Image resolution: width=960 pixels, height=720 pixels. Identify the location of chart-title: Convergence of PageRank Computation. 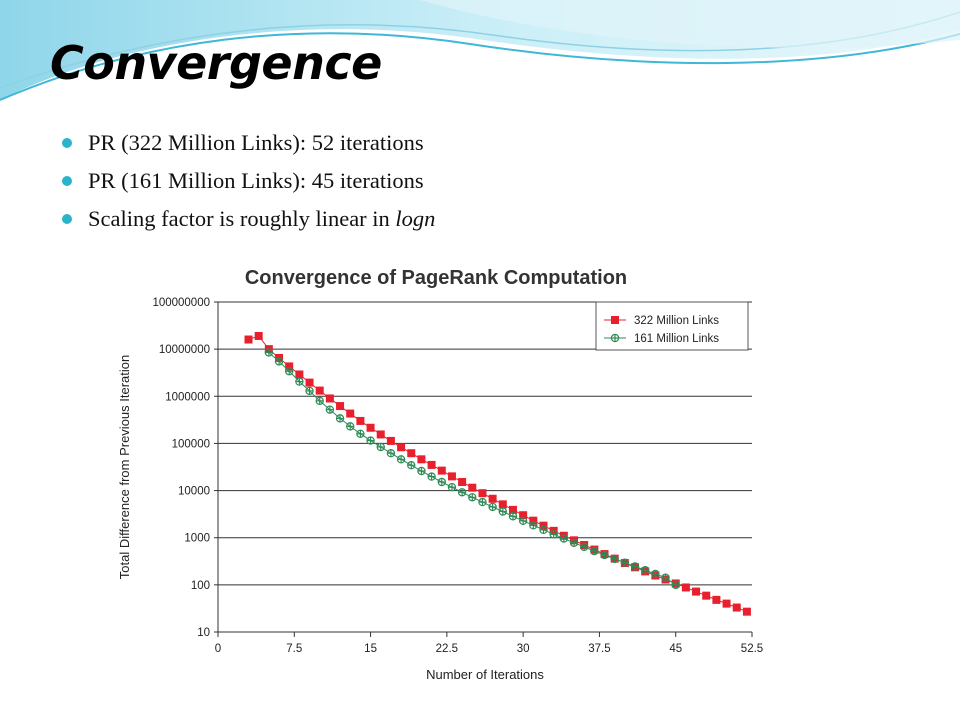
(436, 278).